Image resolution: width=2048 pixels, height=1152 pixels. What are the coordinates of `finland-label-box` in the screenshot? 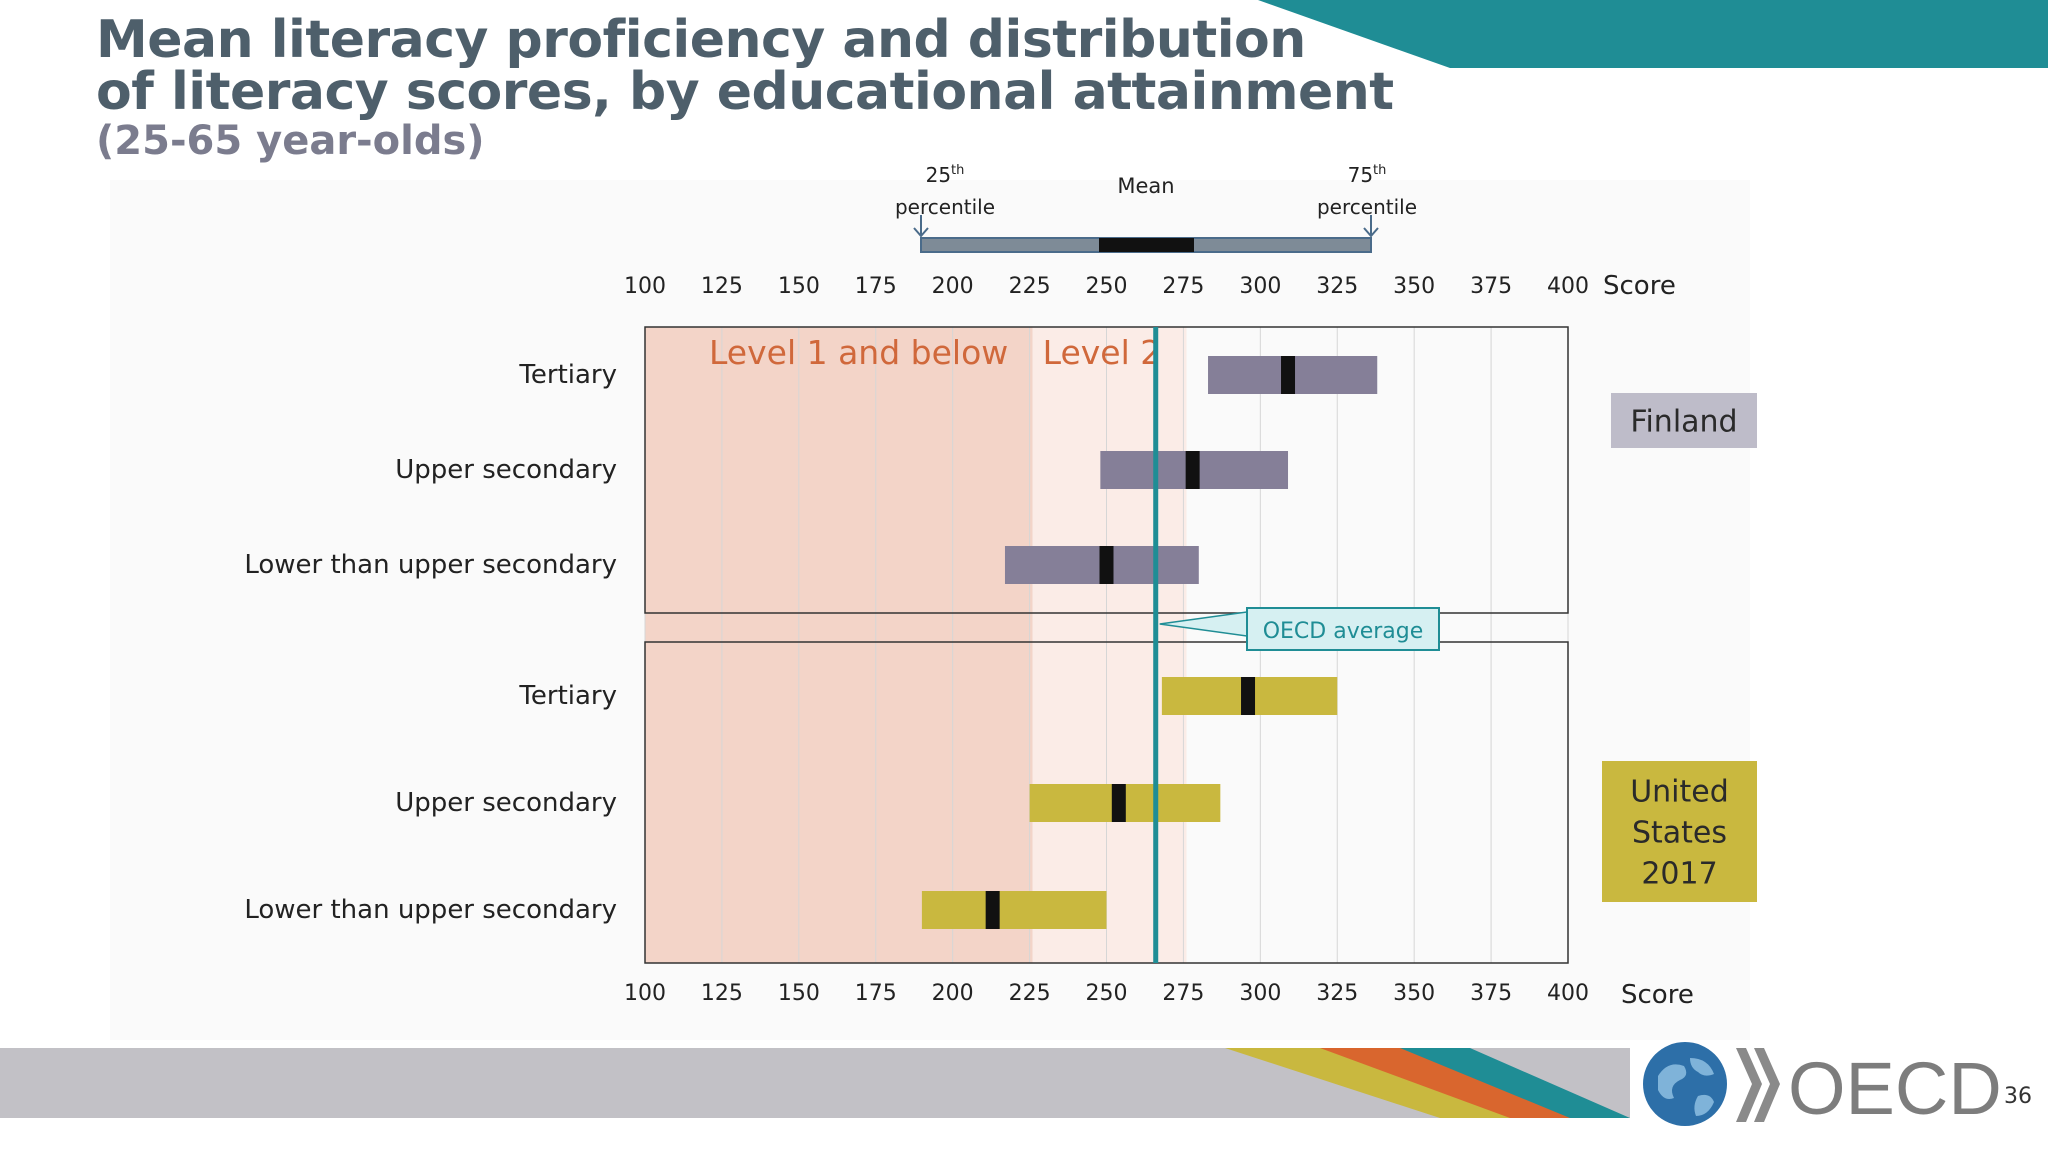 It's located at (1684, 420).